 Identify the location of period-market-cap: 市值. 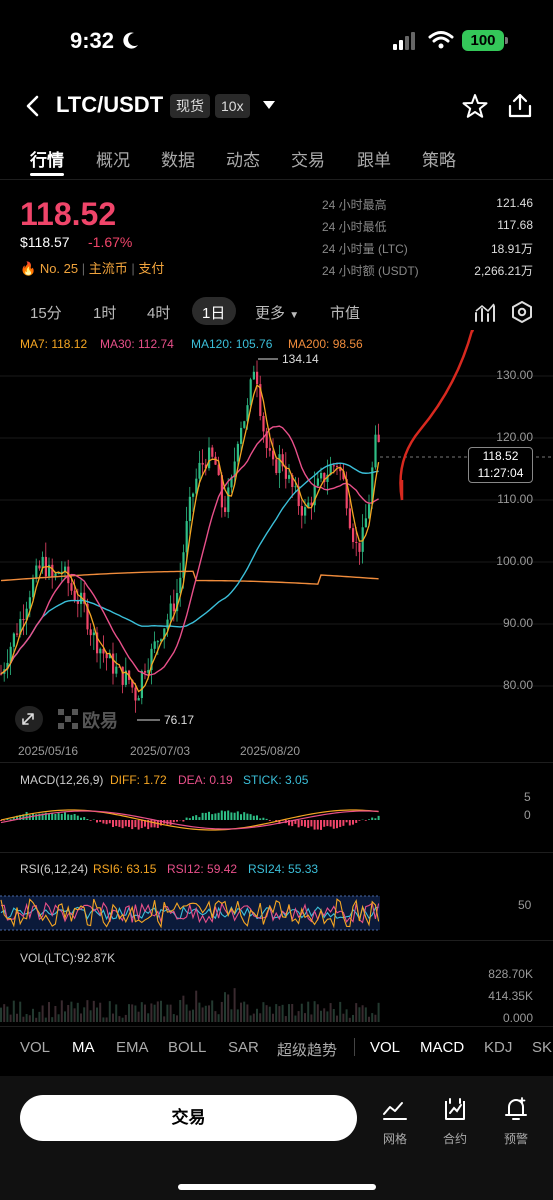
(345, 313).